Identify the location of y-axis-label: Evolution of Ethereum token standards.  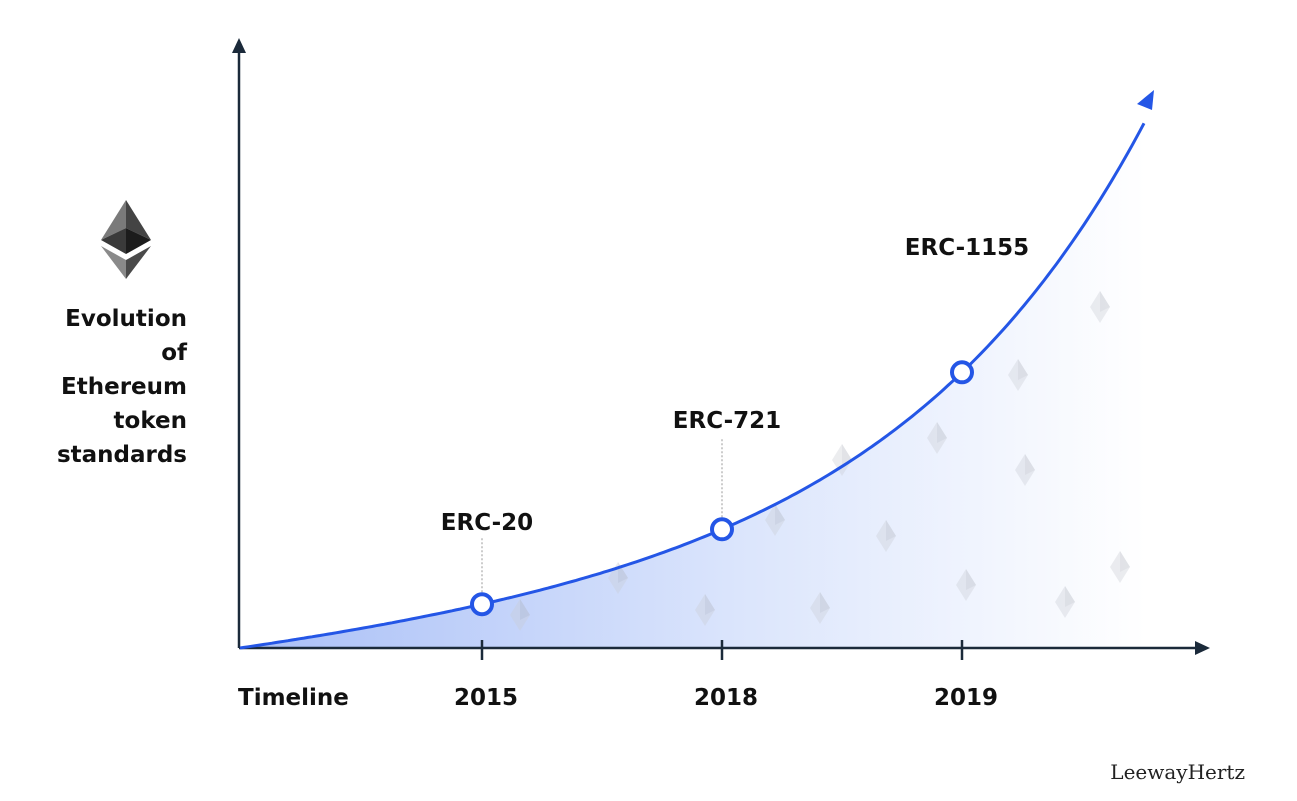
(122, 387).